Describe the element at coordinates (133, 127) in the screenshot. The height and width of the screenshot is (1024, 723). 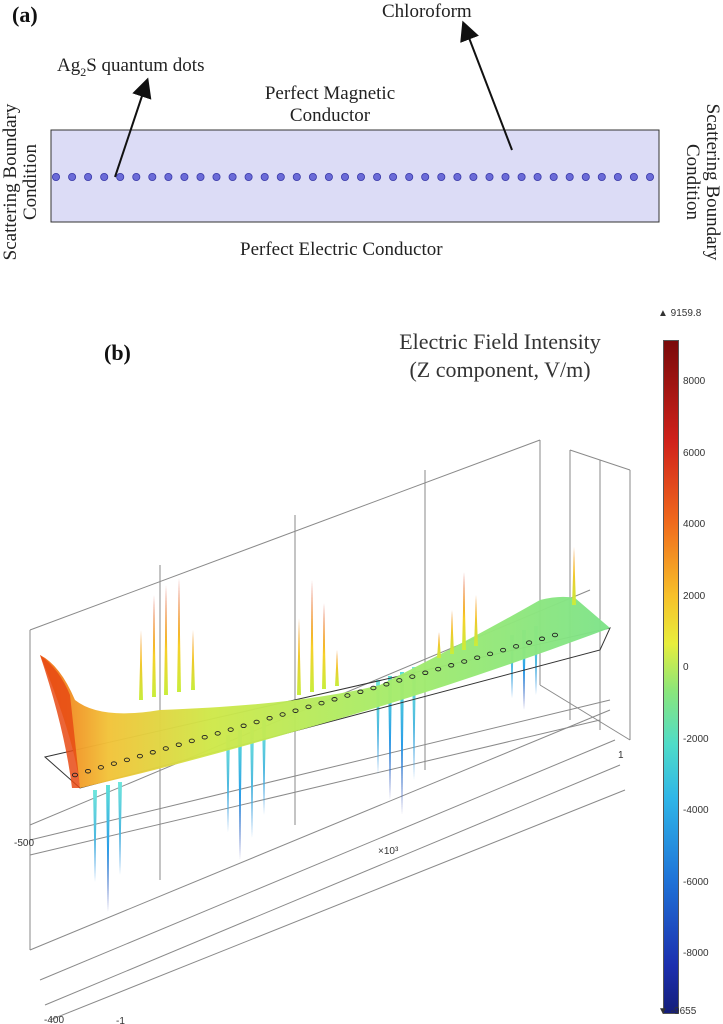
I see `qd-arrow` at that location.